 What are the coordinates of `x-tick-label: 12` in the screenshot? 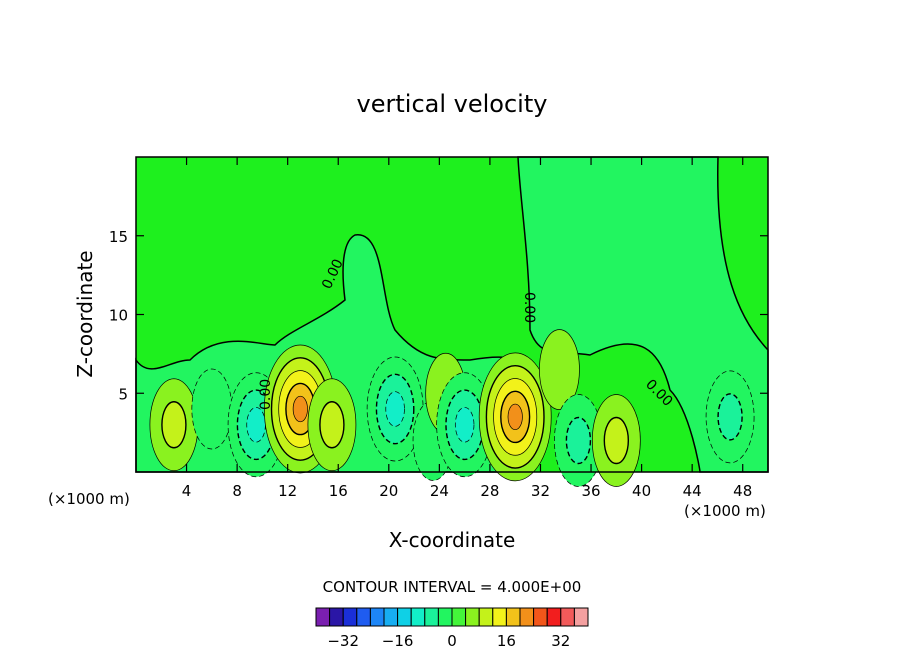 It's located at (287, 491).